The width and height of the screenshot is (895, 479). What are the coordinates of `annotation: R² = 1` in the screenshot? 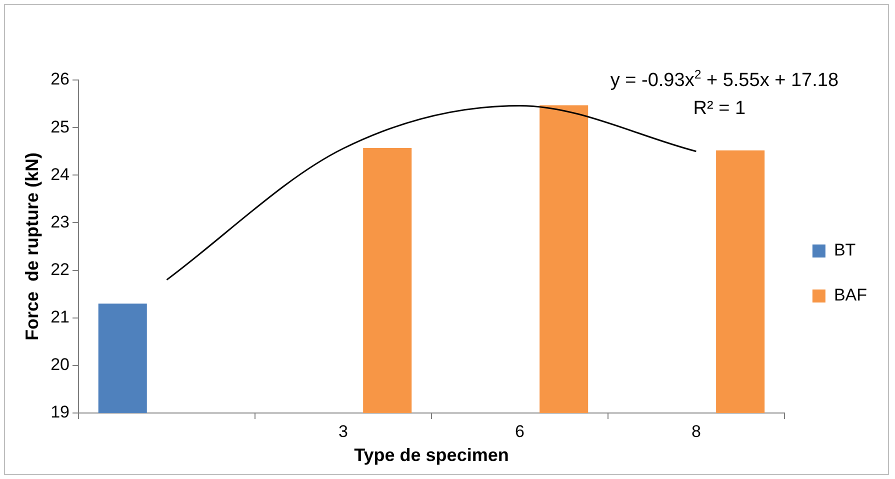 It's located at (719, 108).